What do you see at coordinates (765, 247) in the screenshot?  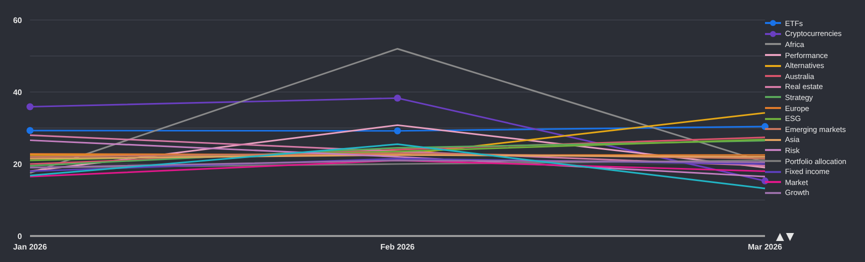 I see `x-tick-label: Mar 2026` at bounding box center [765, 247].